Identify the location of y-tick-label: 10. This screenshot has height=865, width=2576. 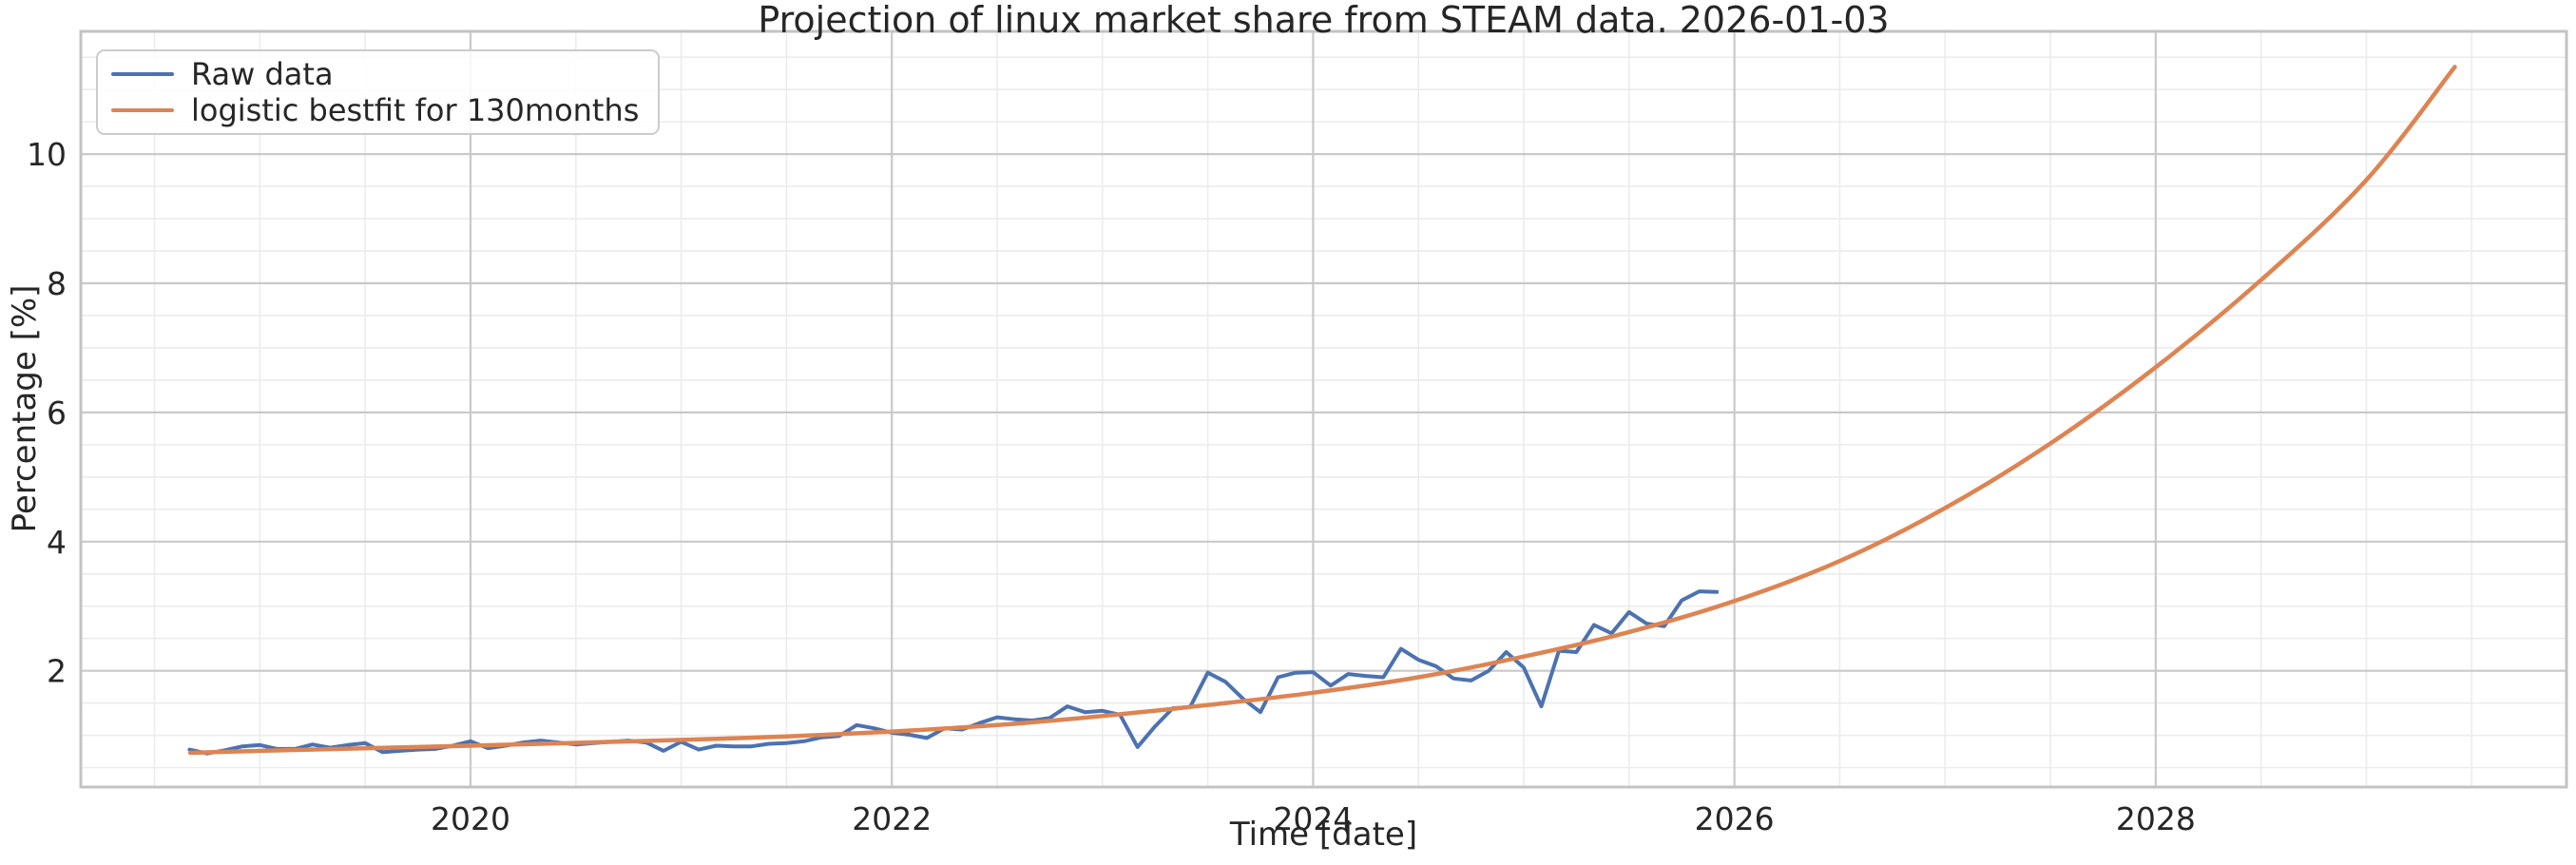
(47, 154).